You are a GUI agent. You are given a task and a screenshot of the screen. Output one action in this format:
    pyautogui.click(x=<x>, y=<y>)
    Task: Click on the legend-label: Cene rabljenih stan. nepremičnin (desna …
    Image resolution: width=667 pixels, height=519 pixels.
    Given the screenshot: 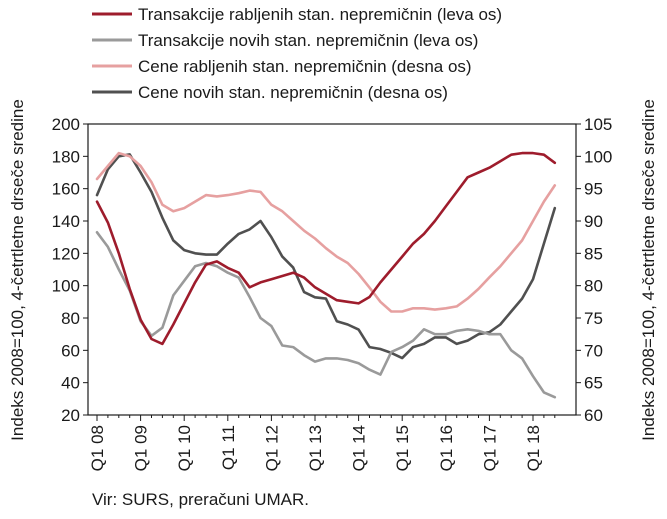 What is the action you would take?
    pyautogui.click(x=305, y=66)
    